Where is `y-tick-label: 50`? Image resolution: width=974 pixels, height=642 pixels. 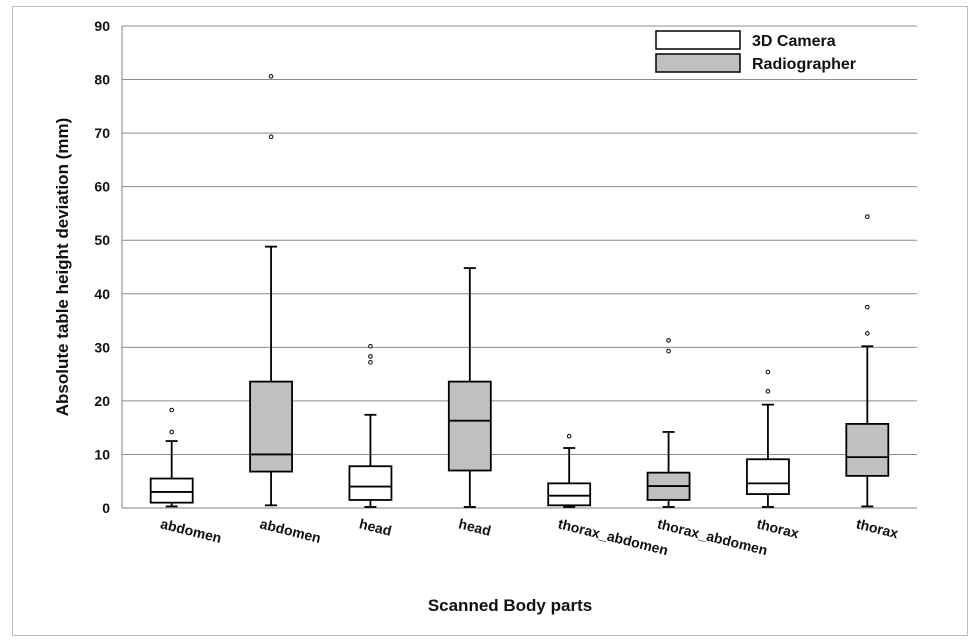
y-tick-label: 50 is located at coordinates (102, 240).